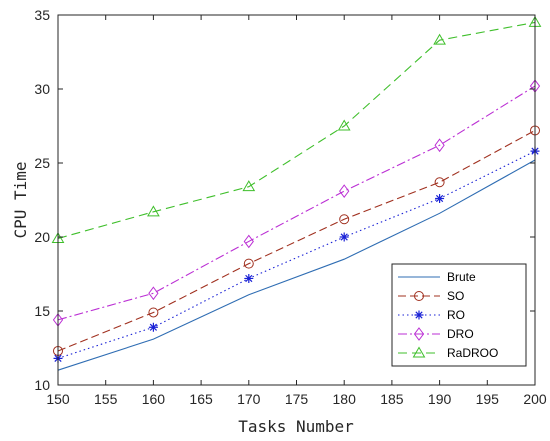 This screenshot has width=550, height=441. What do you see at coordinates (42, 237) in the screenshot?
I see `y-tick-label: 20` at bounding box center [42, 237].